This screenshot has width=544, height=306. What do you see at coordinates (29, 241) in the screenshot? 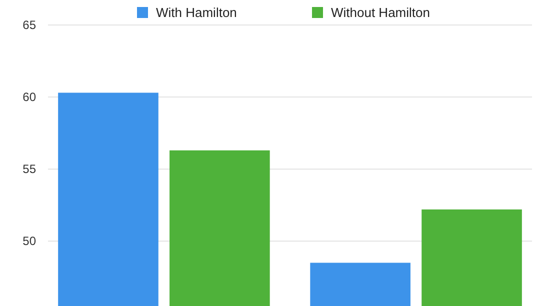
I see `y-tick-label: 50` at bounding box center [29, 241].